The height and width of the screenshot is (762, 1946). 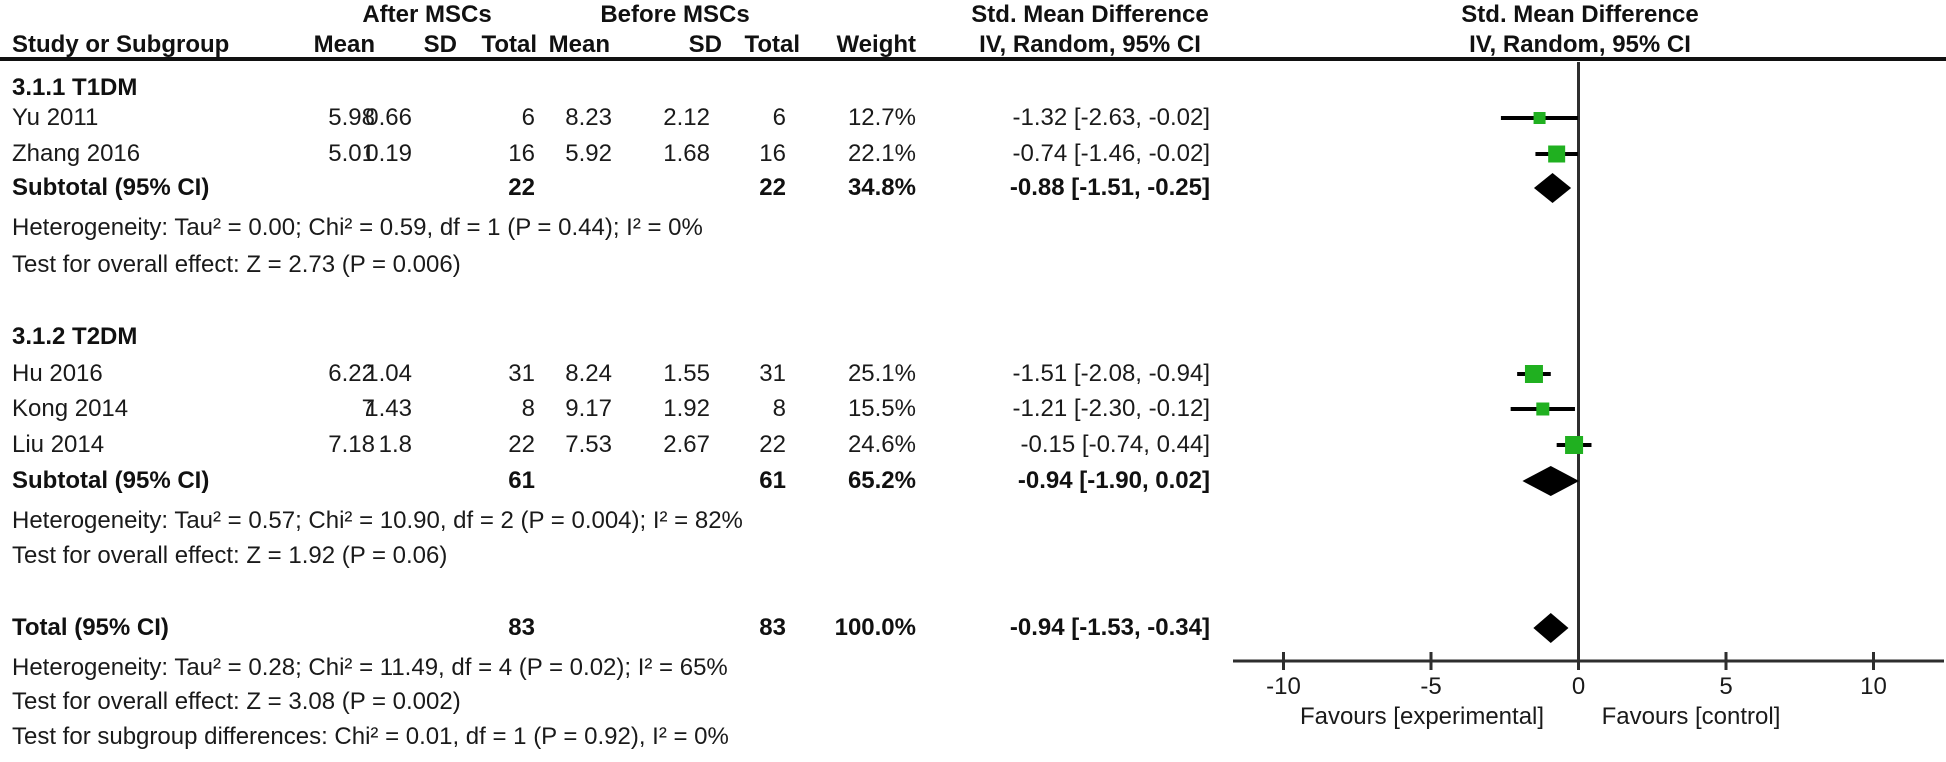 What do you see at coordinates (70, 408) in the screenshot?
I see `study-name: Kong 2014` at bounding box center [70, 408].